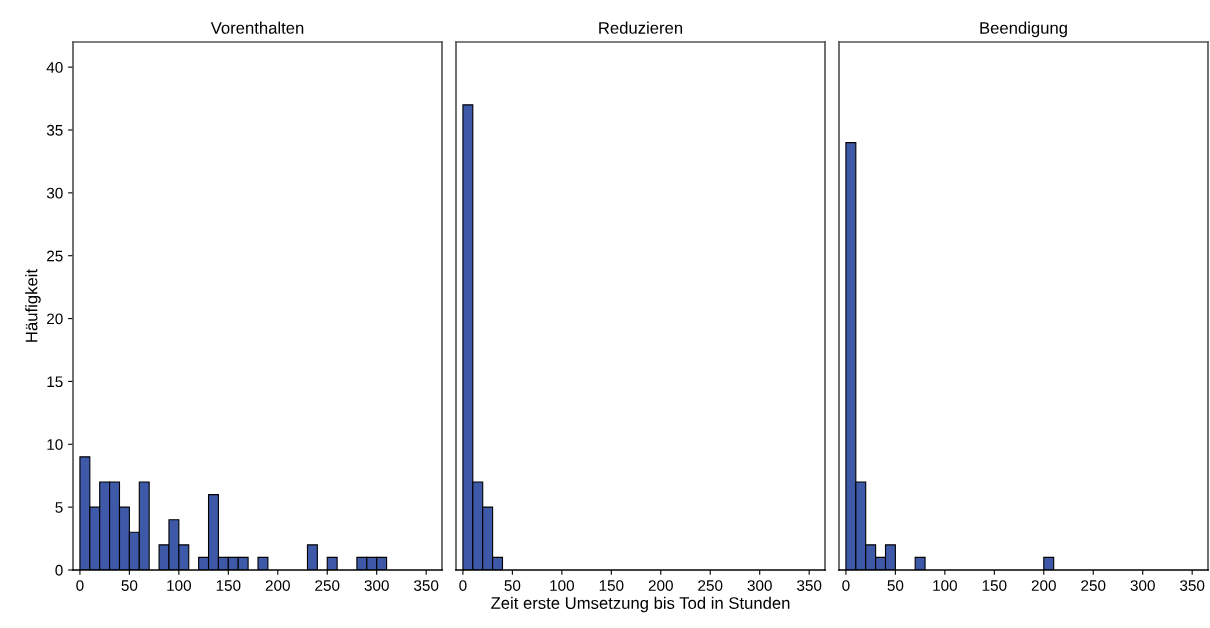 The image size is (1210, 628). I want to click on y-tick-label: 0, so click(59, 570).